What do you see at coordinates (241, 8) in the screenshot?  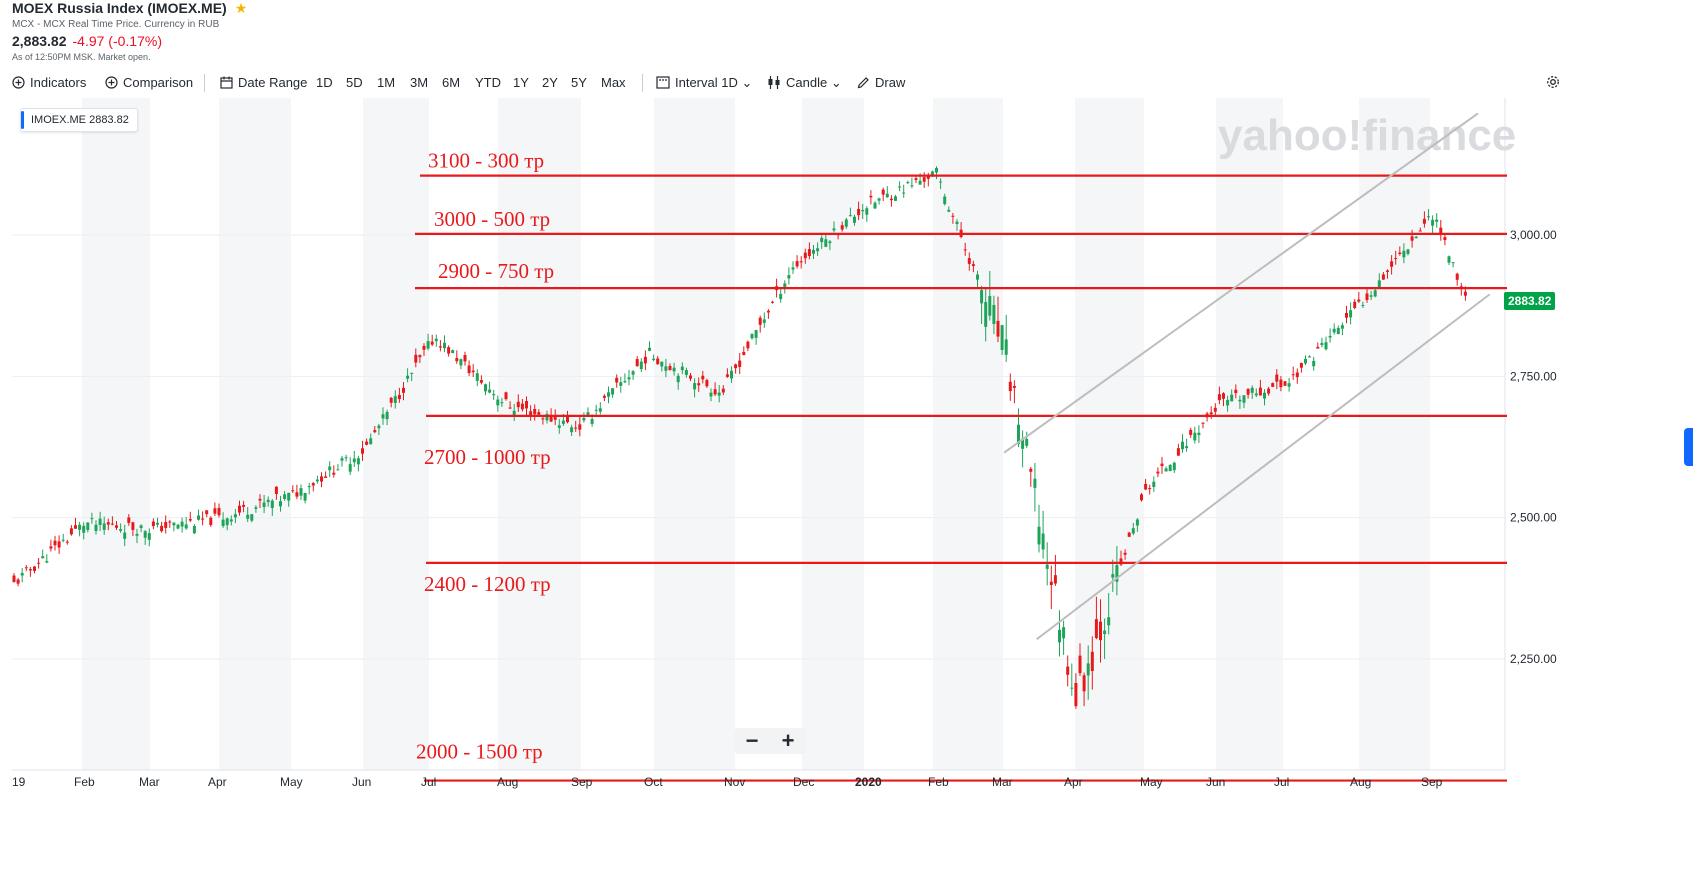 I see `star-icon: ★` at bounding box center [241, 8].